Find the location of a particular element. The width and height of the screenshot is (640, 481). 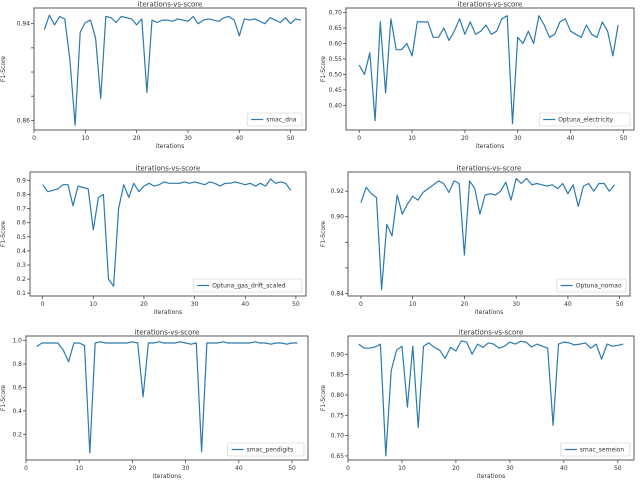

y-tick-label: 0.9 is located at coordinates (21, 180).